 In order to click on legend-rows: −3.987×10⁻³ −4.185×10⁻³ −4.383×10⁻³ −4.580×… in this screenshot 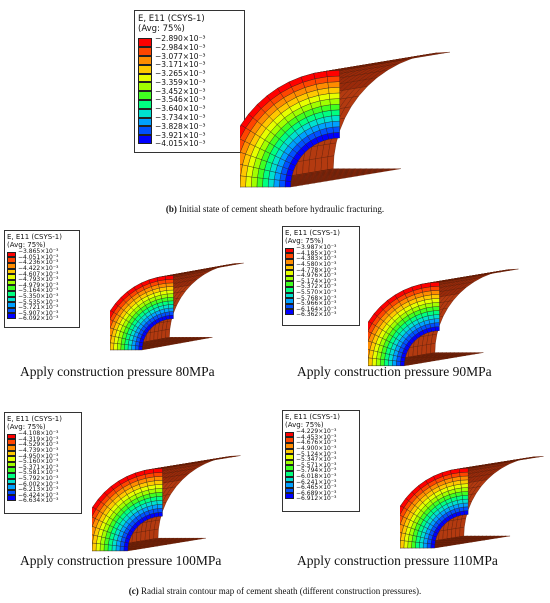, I will do `click(321, 282)`.